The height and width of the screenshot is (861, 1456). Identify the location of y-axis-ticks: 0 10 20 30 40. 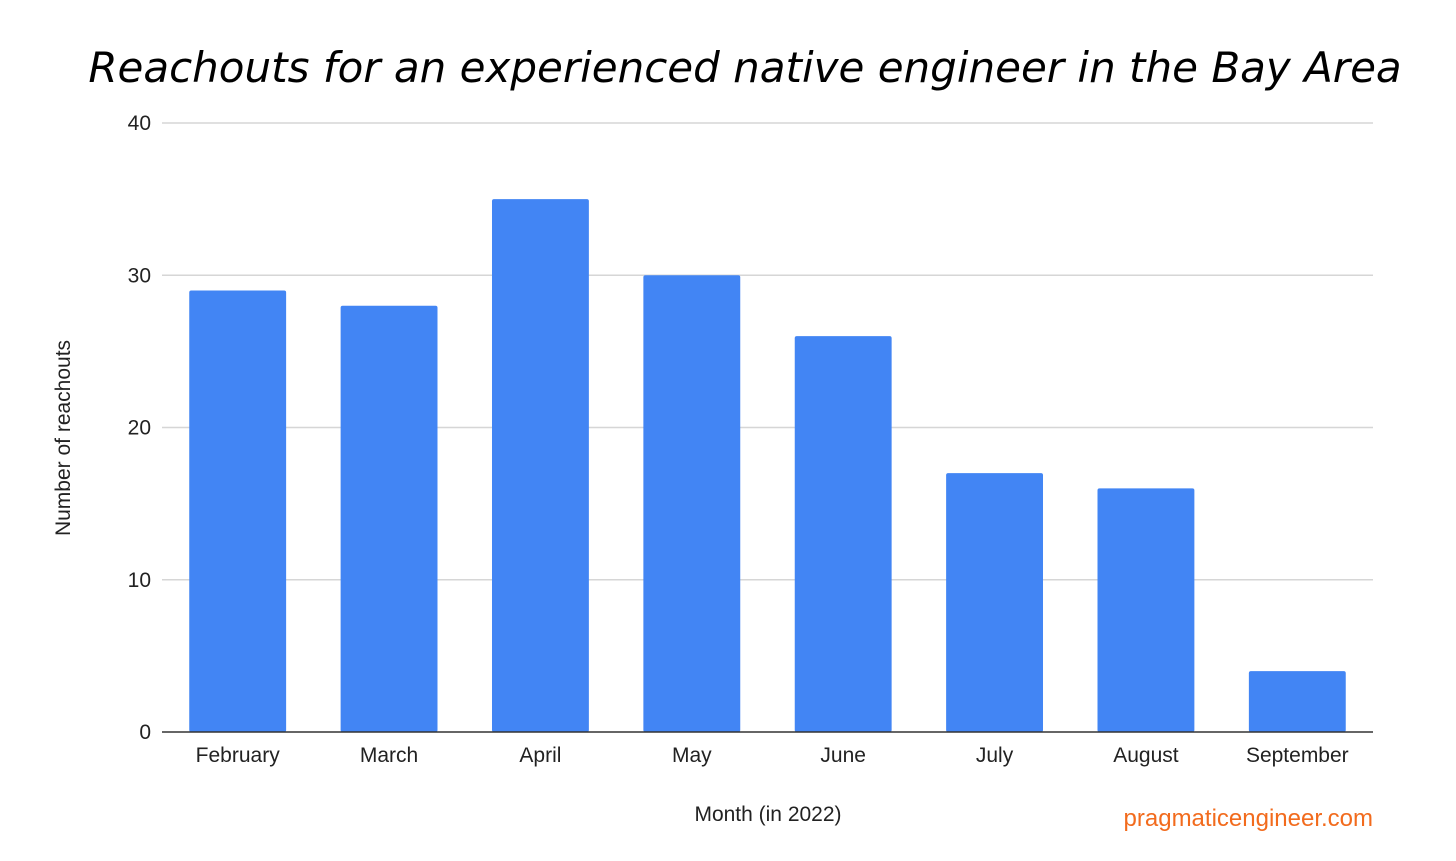
(139, 428).